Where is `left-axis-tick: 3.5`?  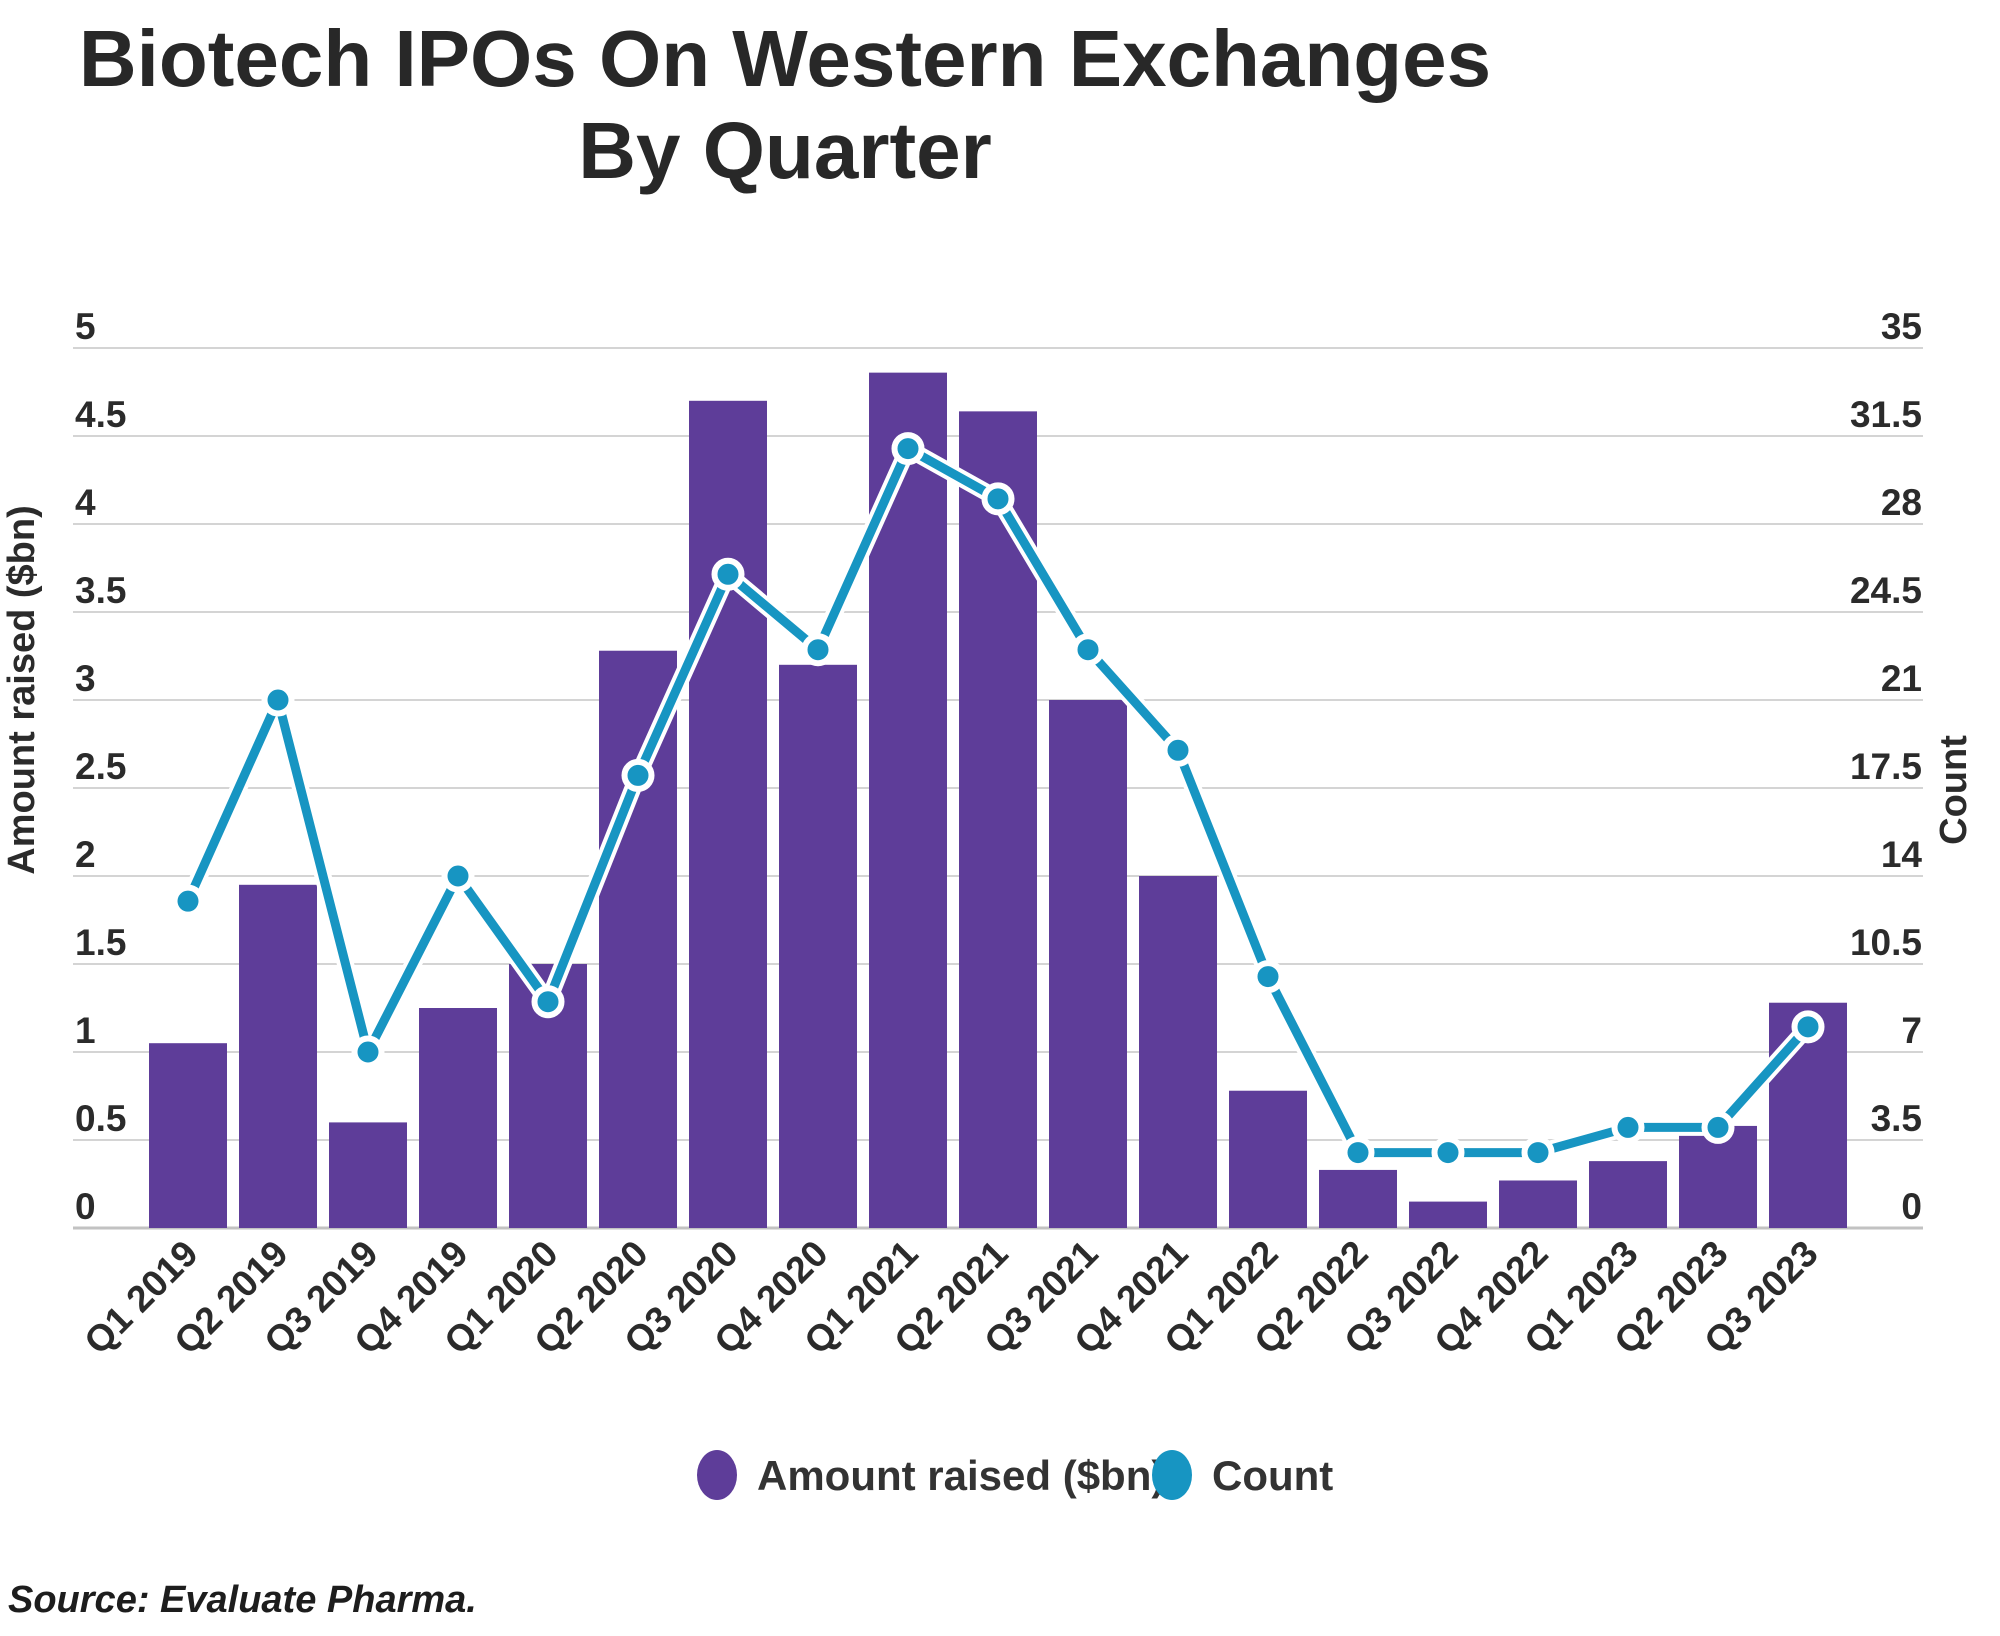
left-axis-tick: 3.5 is located at coordinates (100, 590).